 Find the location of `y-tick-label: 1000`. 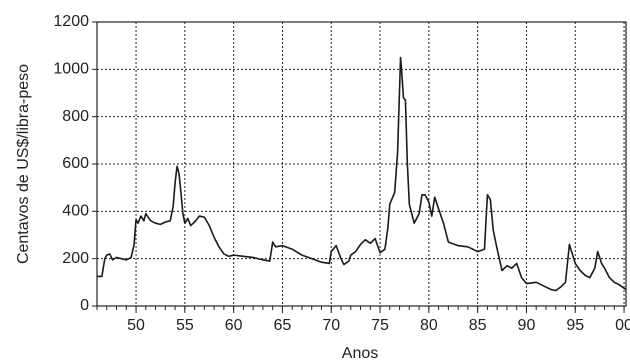

y-tick-label: 1000 is located at coordinates (71, 69).